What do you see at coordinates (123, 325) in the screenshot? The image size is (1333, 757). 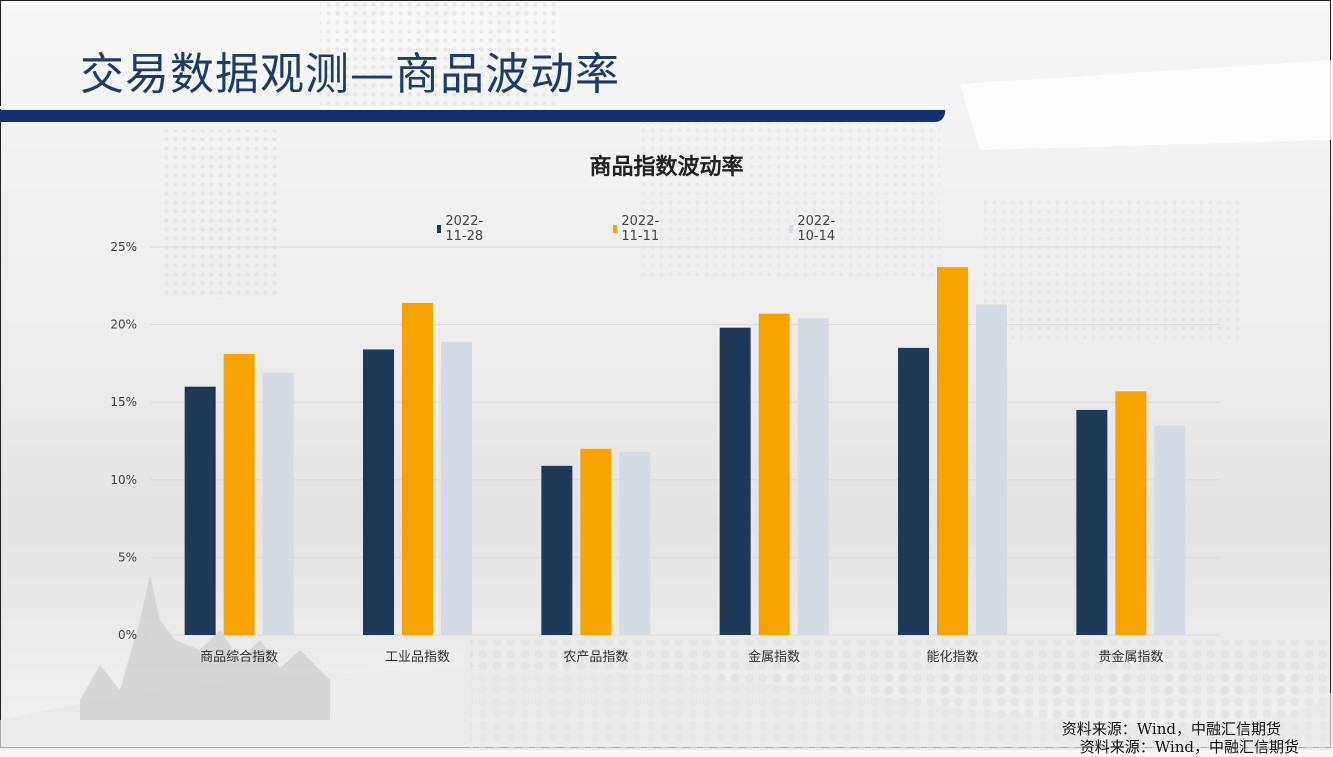 I see `y-tick-label: 20%` at bounding box center [123, 325].